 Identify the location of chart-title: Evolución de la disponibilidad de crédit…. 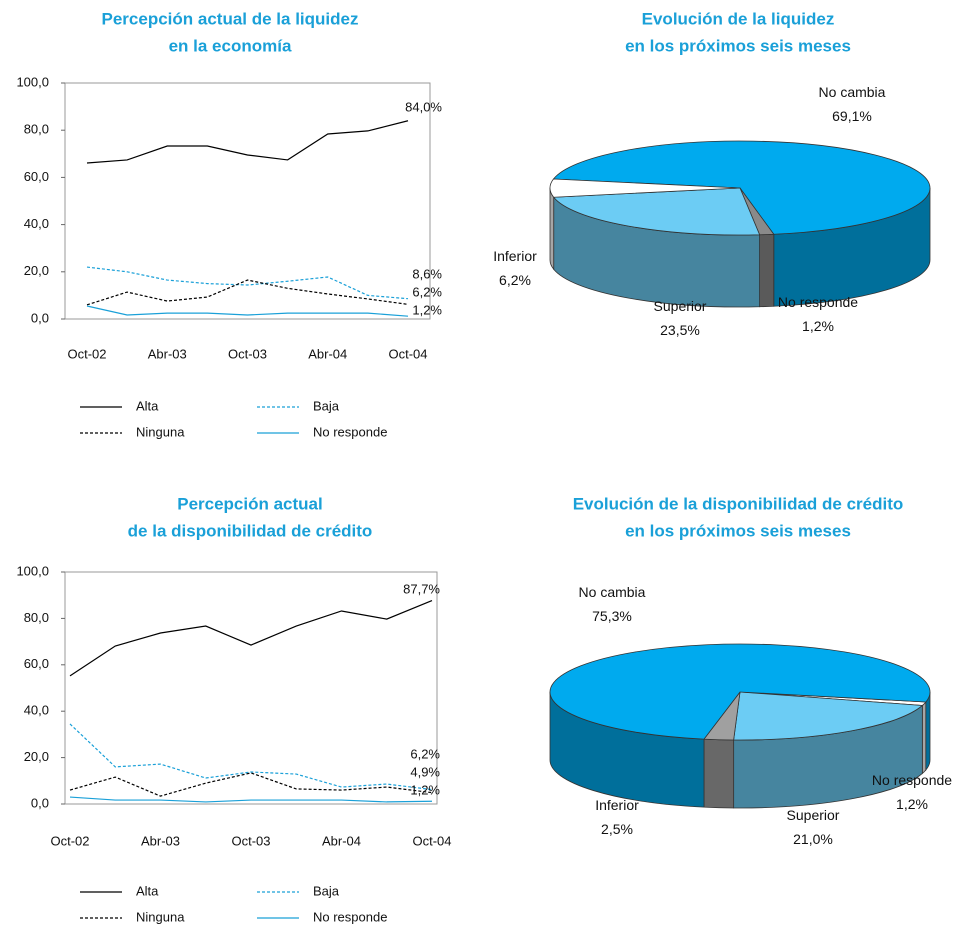
(738, 503).